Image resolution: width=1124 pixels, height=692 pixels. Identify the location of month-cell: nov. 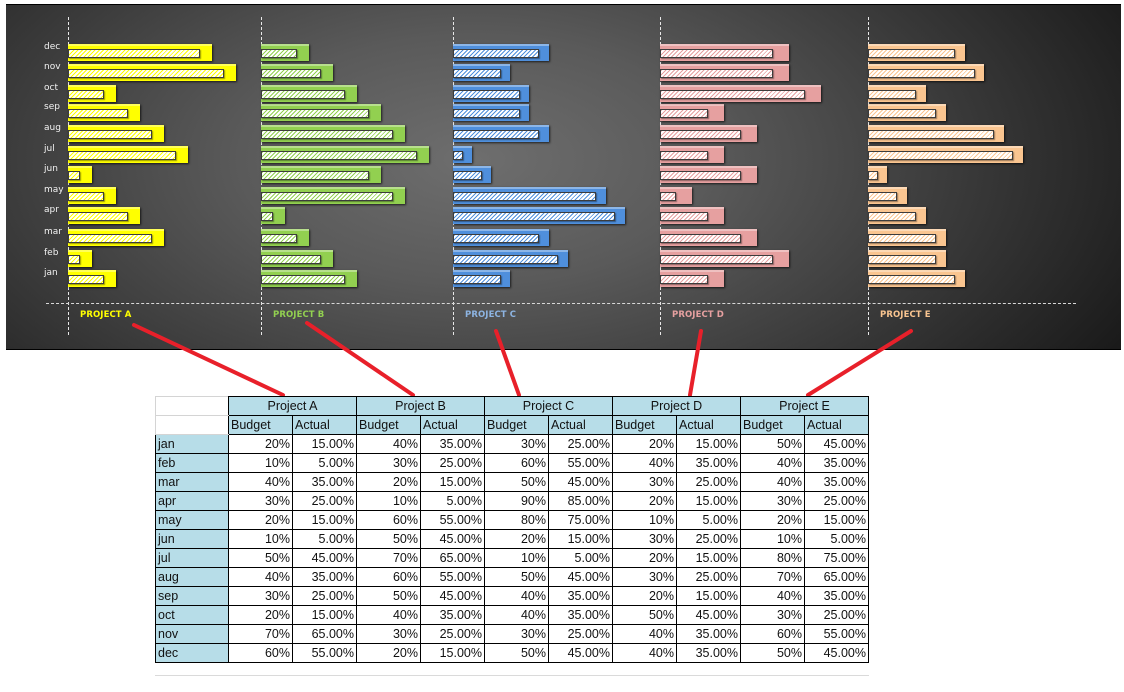
(192, 634).